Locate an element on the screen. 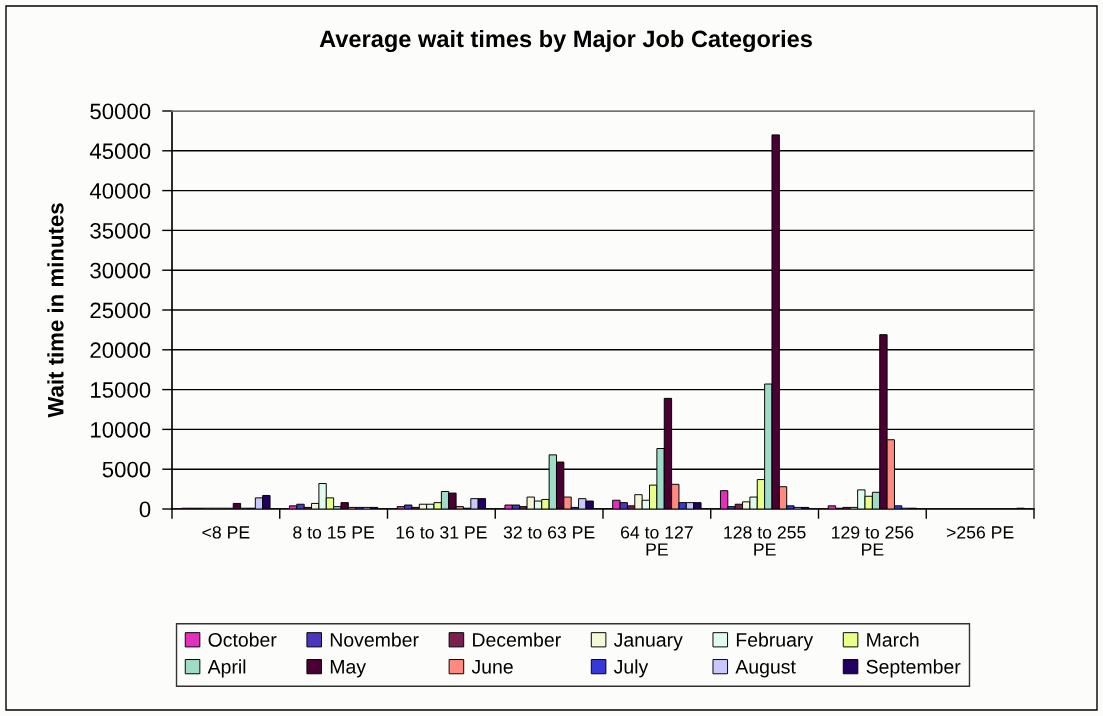  y-tick-label: 5000 is located at coordinates (126, 469).